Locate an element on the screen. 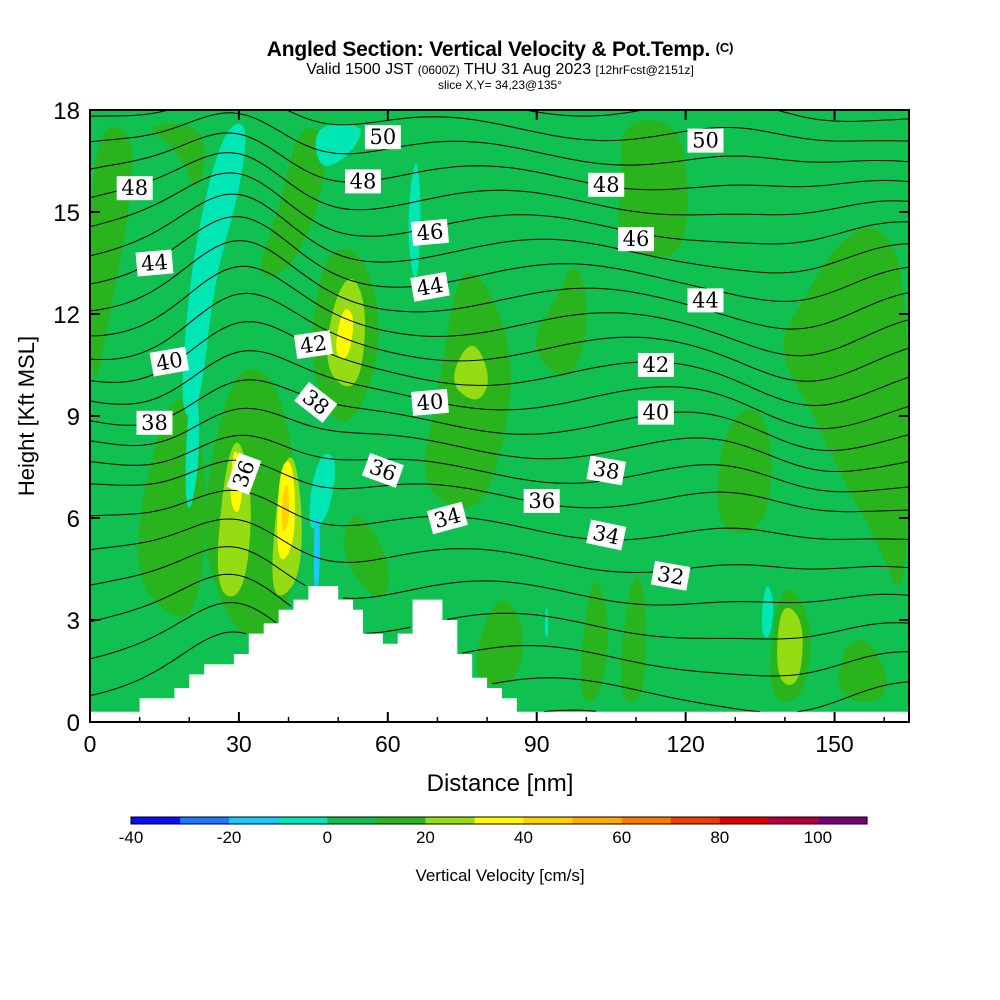  x-tick-label: 30 is located at coordinates (239, 744).